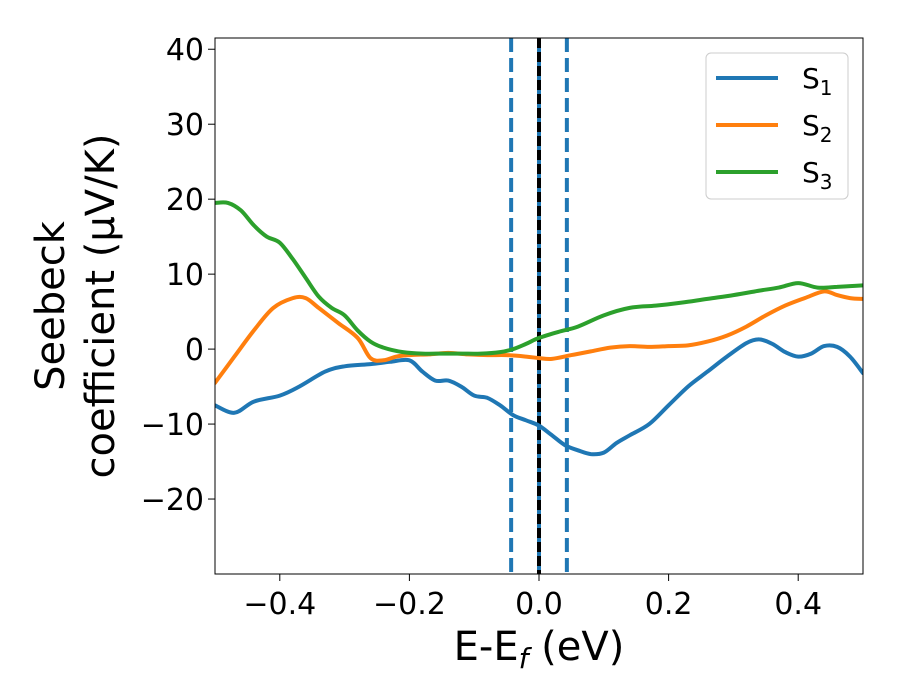  I want to click on x-tick-label: 0.0, so click(539, 604).